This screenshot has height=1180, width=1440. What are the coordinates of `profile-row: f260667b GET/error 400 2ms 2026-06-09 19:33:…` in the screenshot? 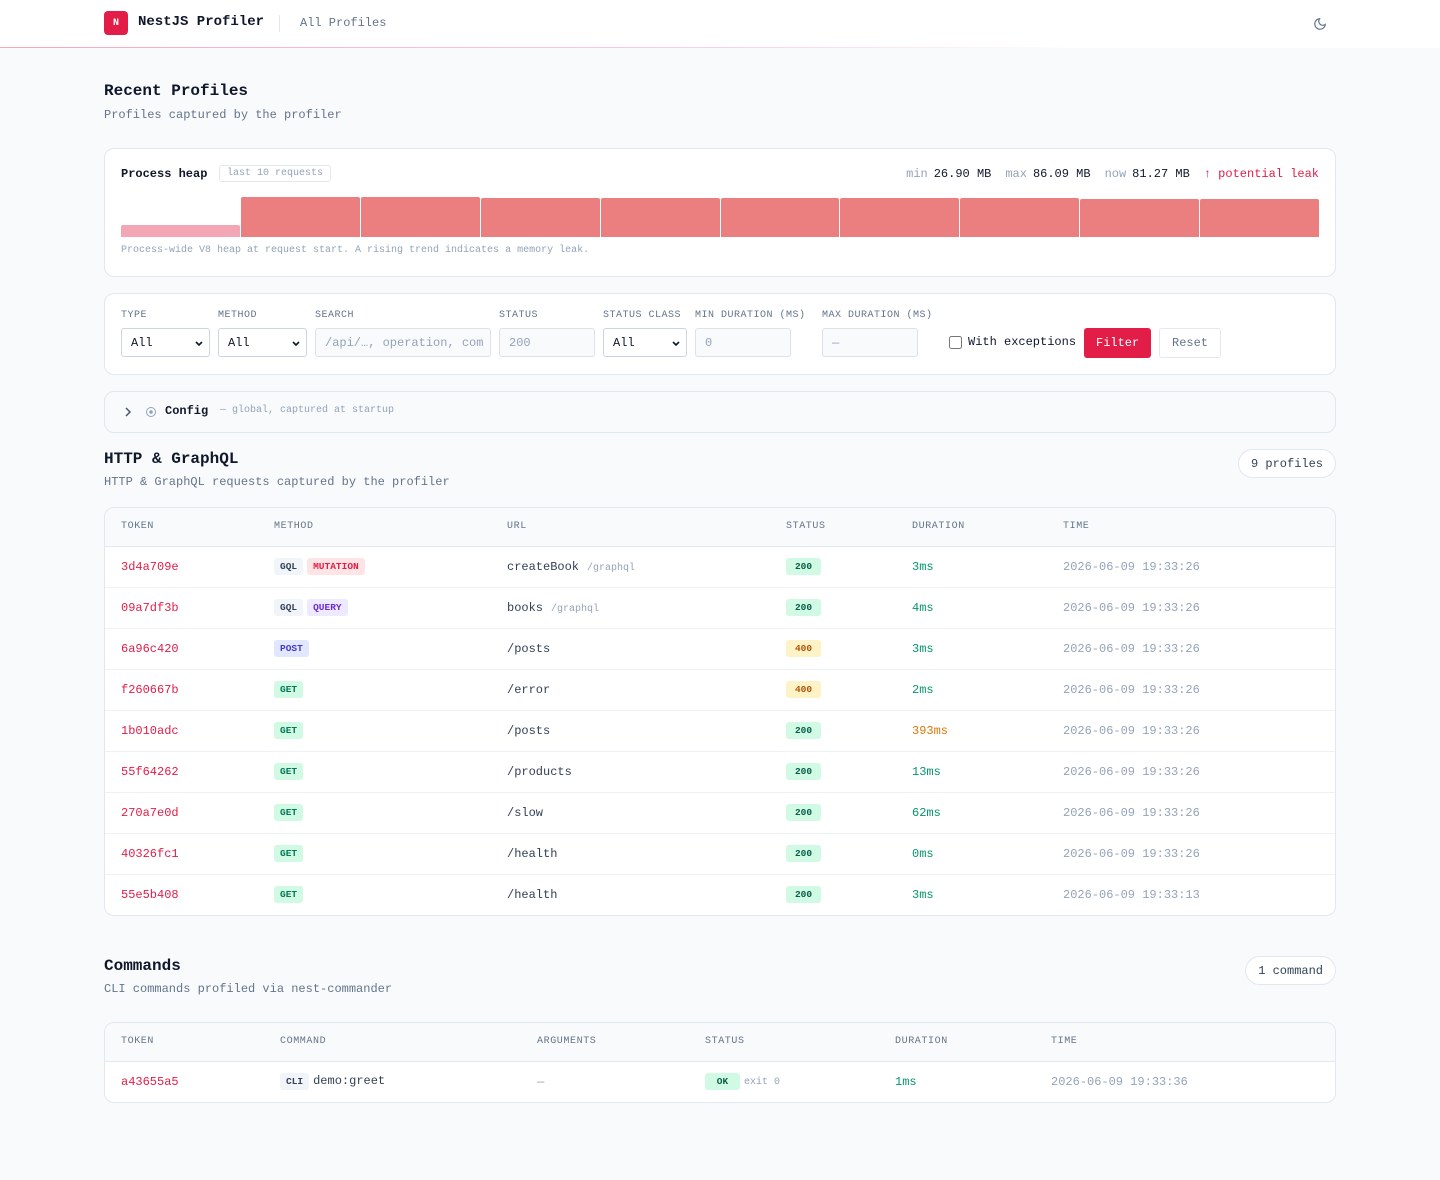 It's located at (720, 689).